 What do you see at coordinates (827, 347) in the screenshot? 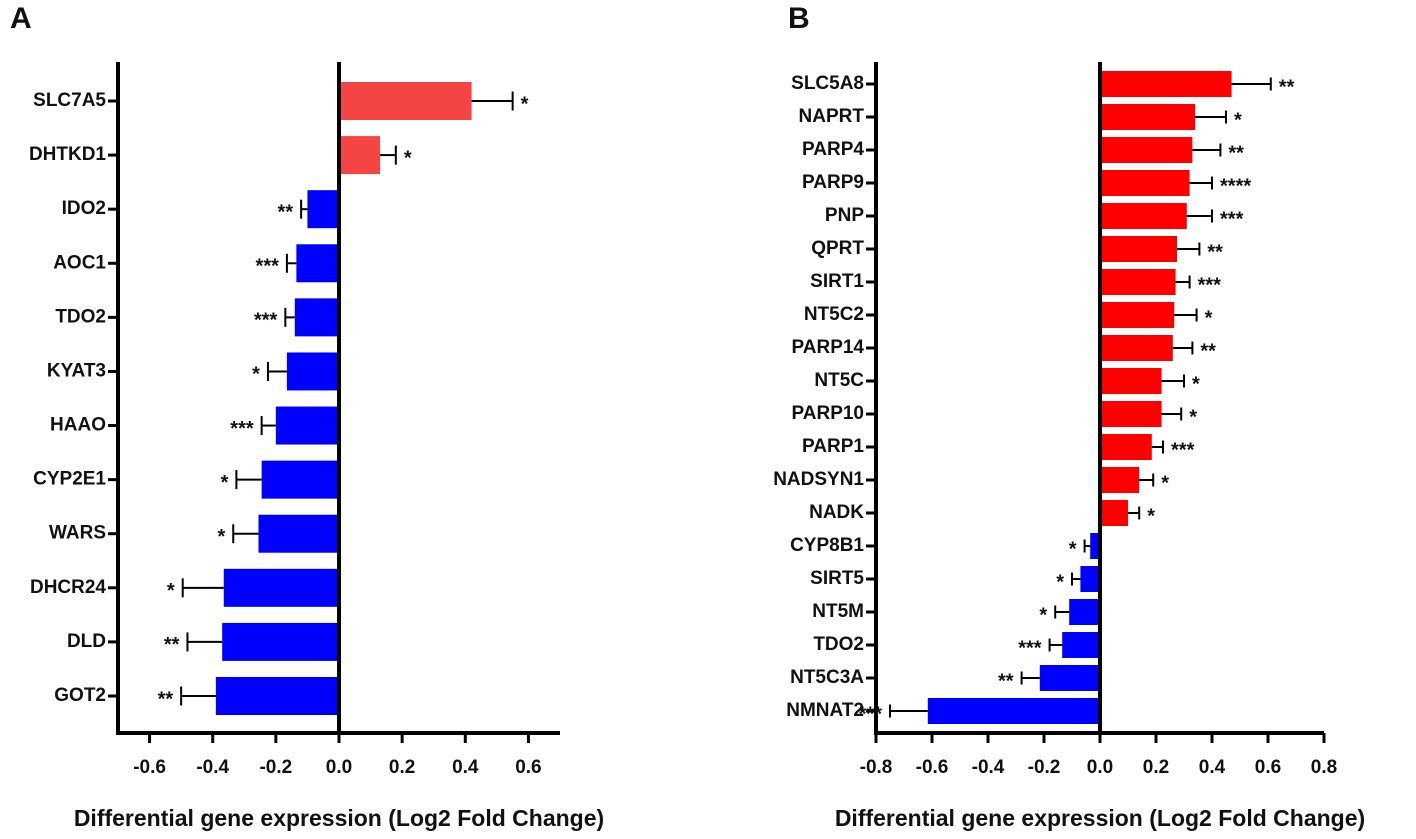
I see `category-label: PARP14` at bounding box center [827, 347].